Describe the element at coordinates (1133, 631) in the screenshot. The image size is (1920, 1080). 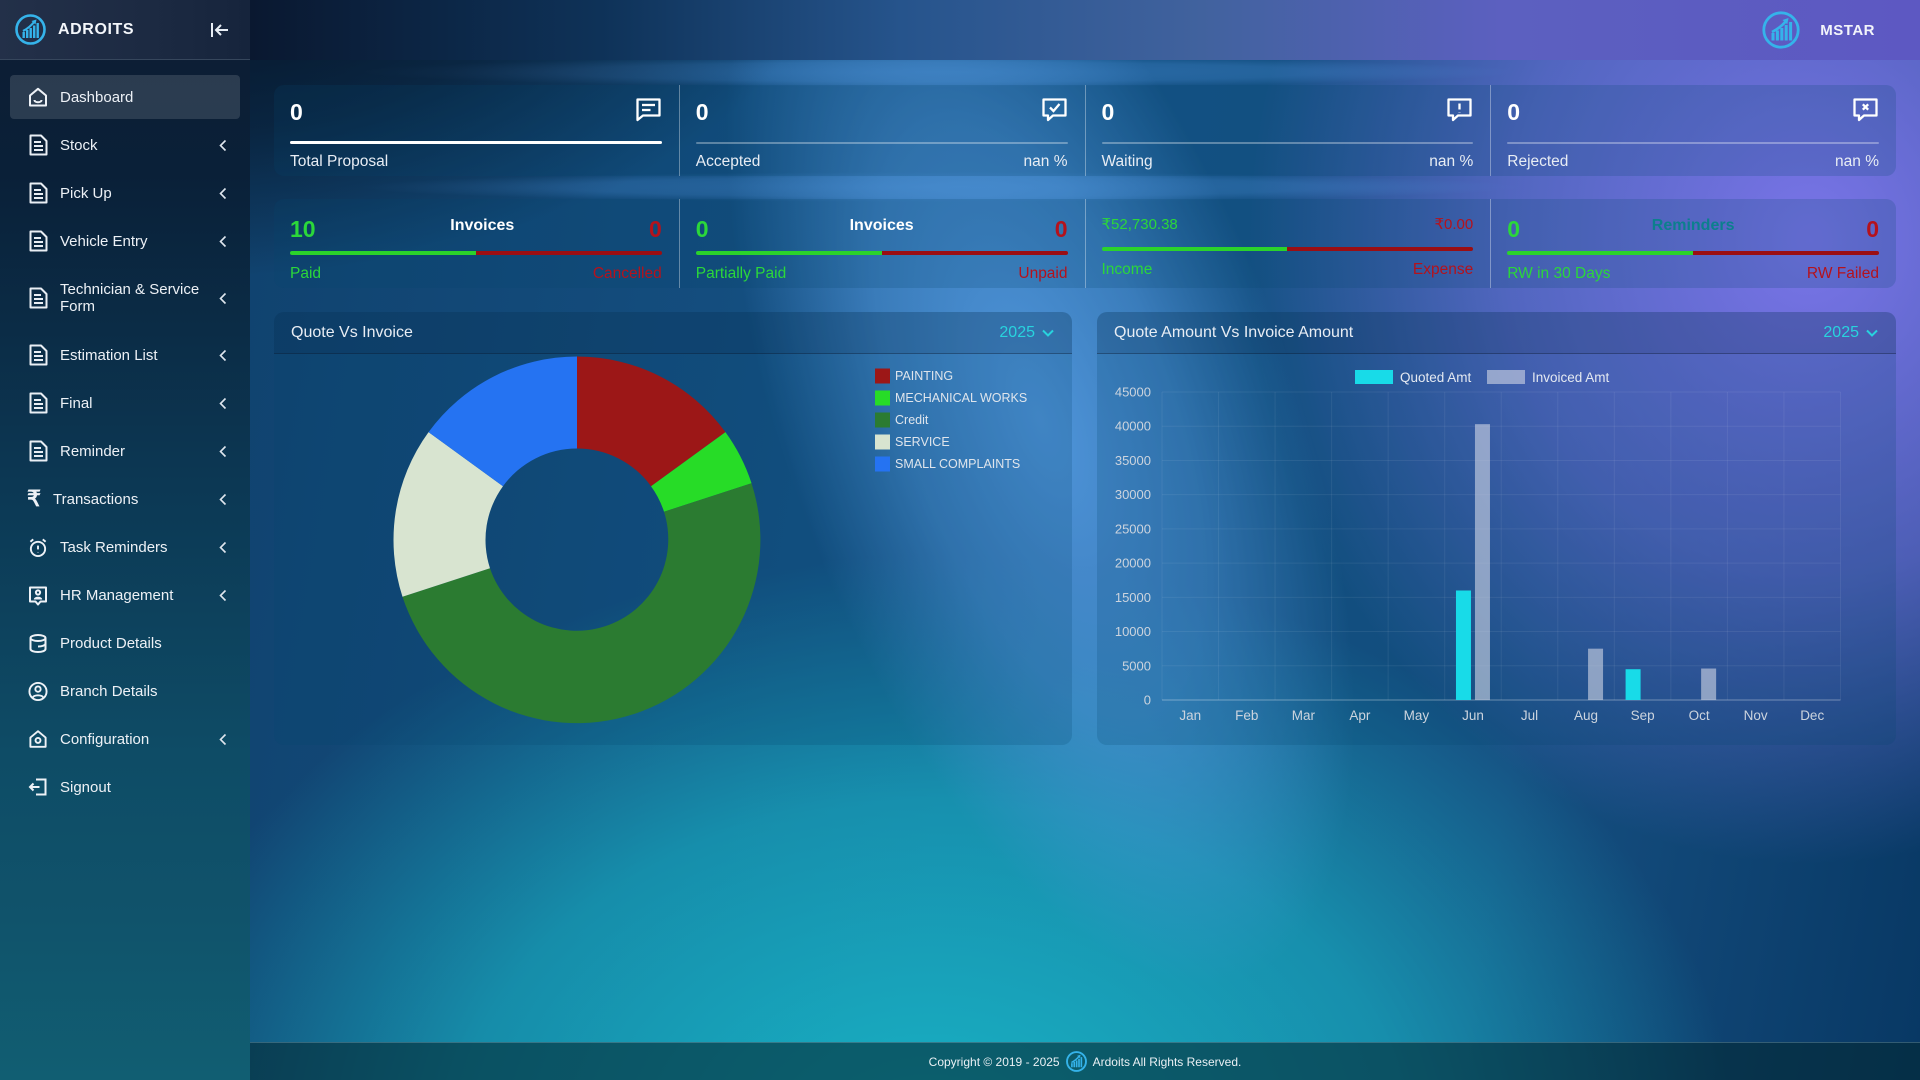
I see `svg-text: 10000` at that location.